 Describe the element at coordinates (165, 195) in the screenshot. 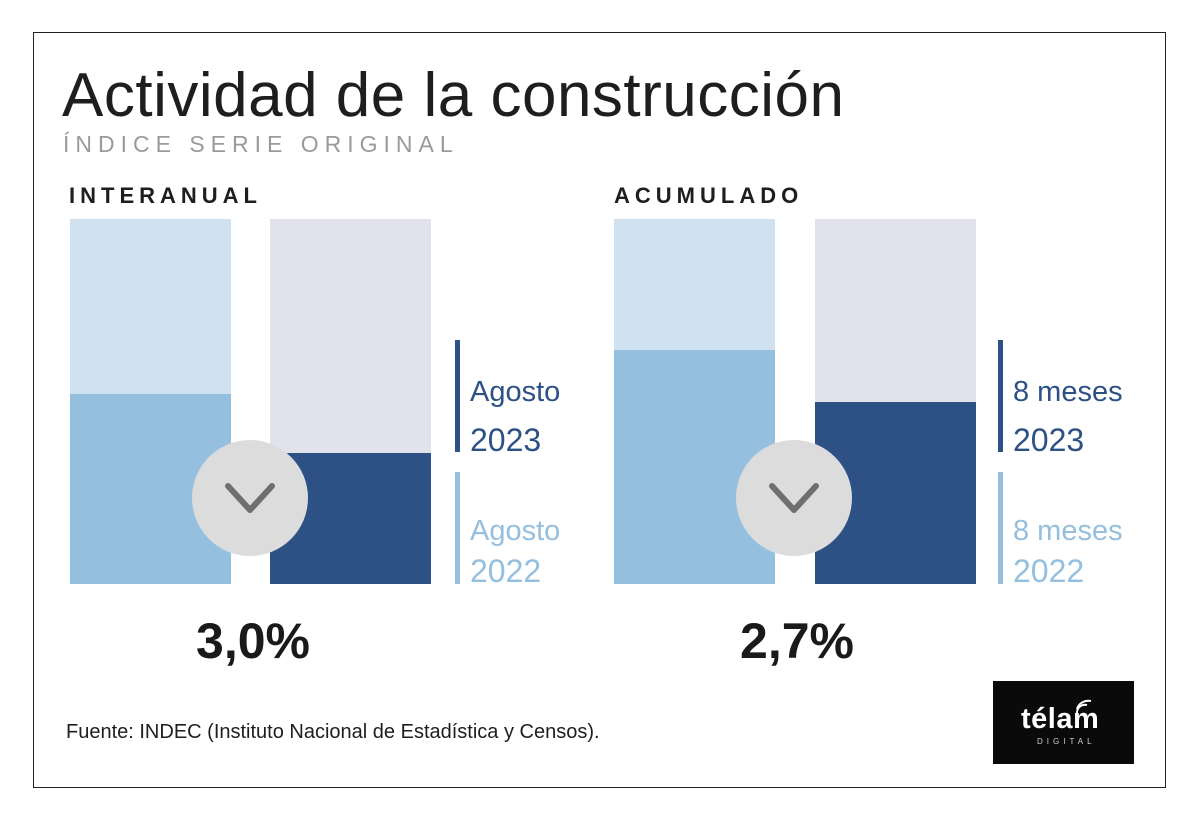

I see `panel-title-interanual: INTERANUAL` at that location.